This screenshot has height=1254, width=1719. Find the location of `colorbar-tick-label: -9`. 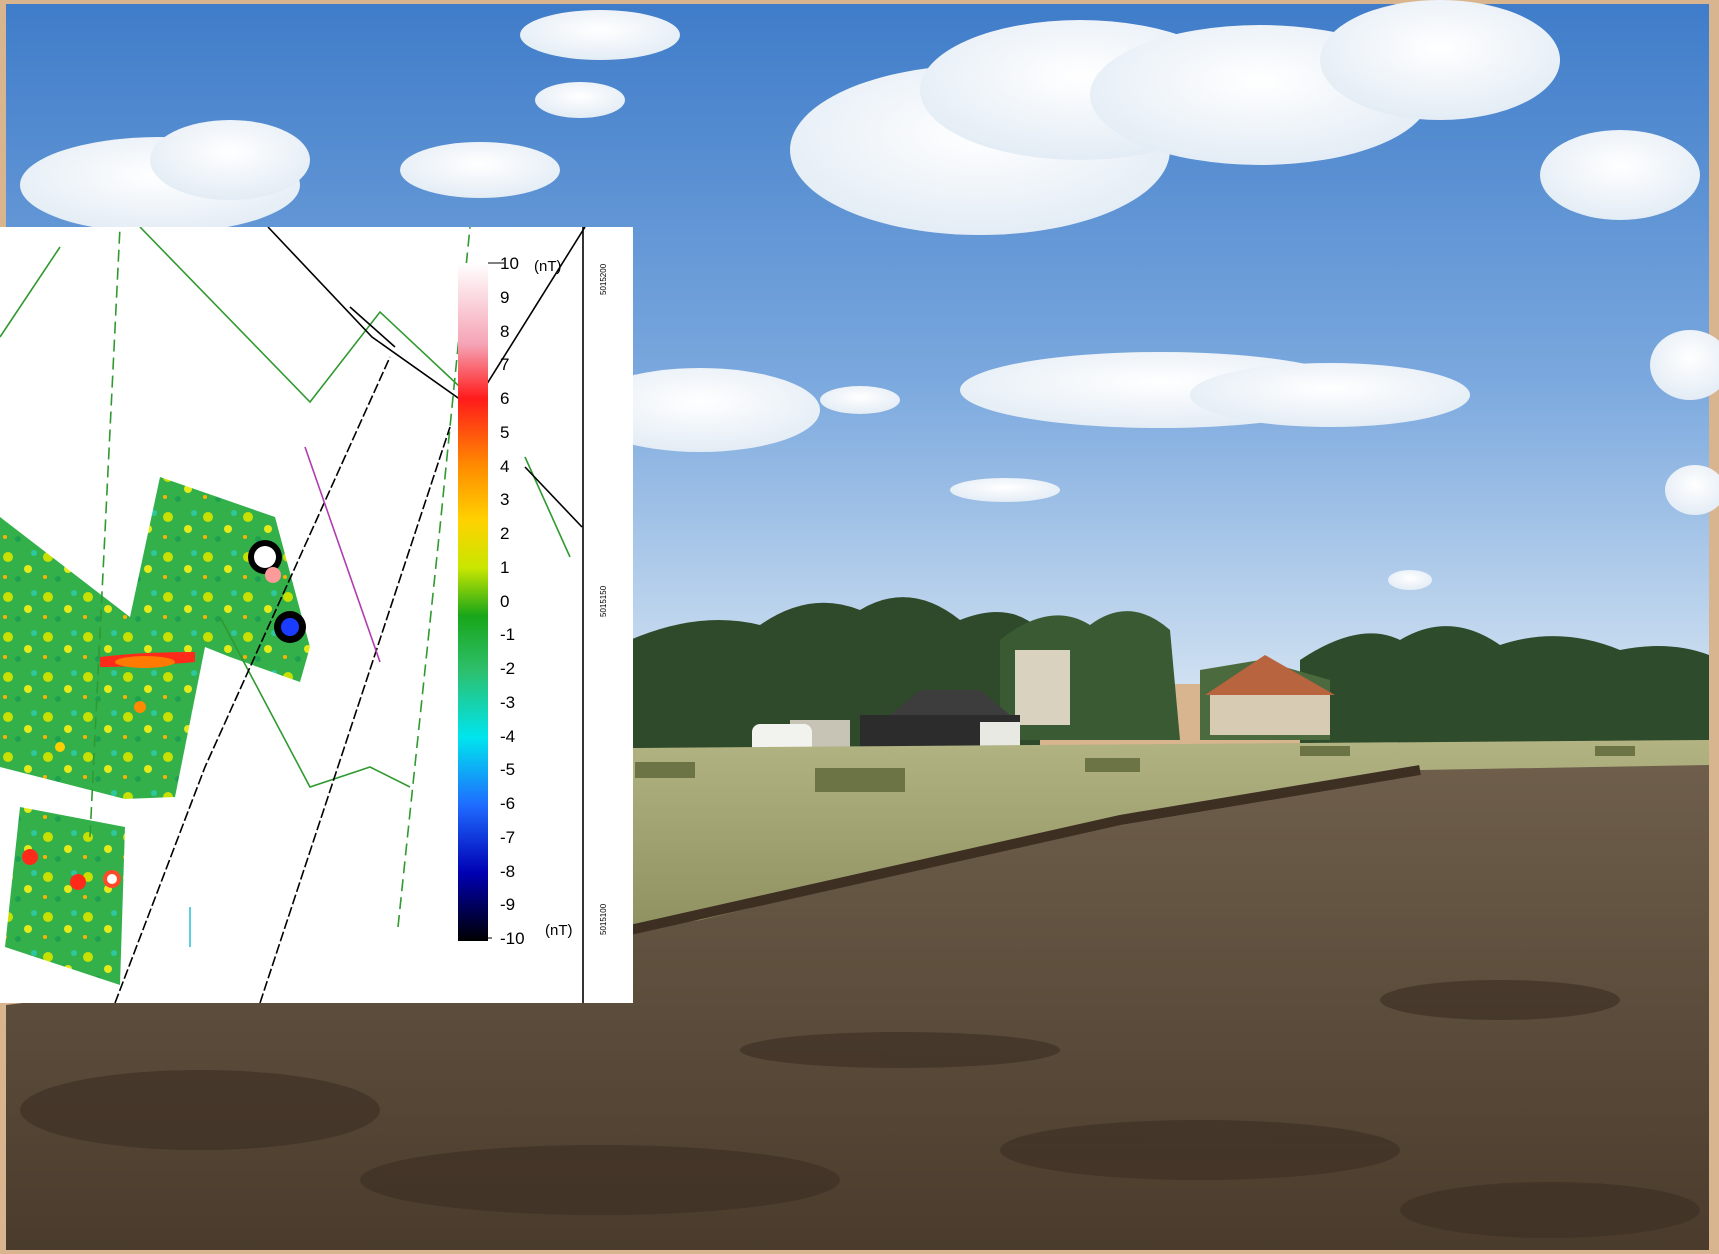

colorbar-tick-label: -9 is located at coordinates (508, 905).